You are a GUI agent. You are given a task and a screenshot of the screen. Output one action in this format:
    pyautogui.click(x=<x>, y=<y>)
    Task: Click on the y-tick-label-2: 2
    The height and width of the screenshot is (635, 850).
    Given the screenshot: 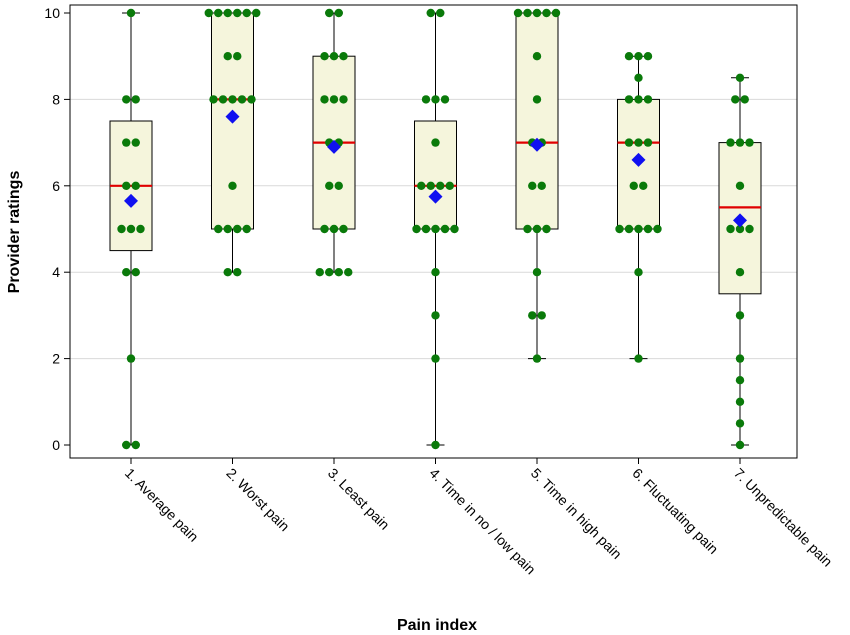 What is the action you would take?
    pyautogui.click(x=56, y=359)
    